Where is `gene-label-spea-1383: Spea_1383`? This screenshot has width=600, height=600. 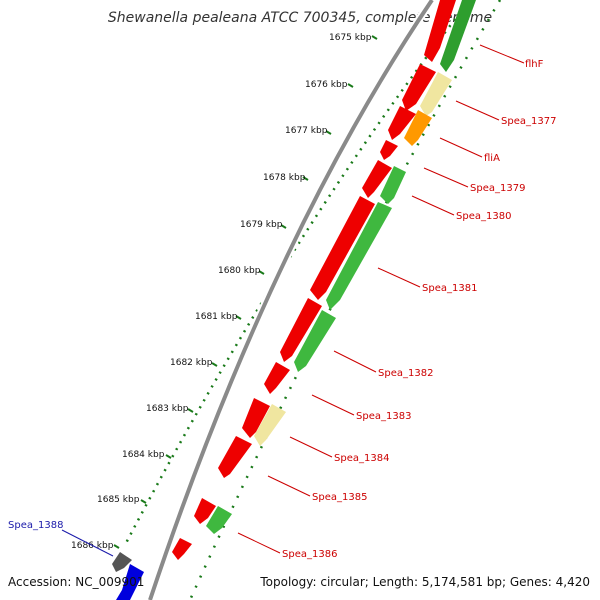 gene-label-spea-1383: Spea_1383 is located at coordinates (383, 416).